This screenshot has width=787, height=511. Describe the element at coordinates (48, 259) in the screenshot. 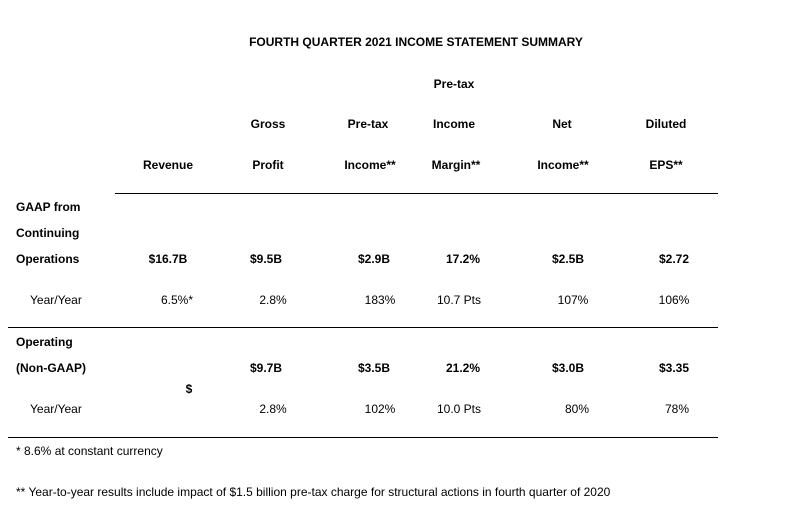

I see `gaap-label-line3: Operations` at that location.